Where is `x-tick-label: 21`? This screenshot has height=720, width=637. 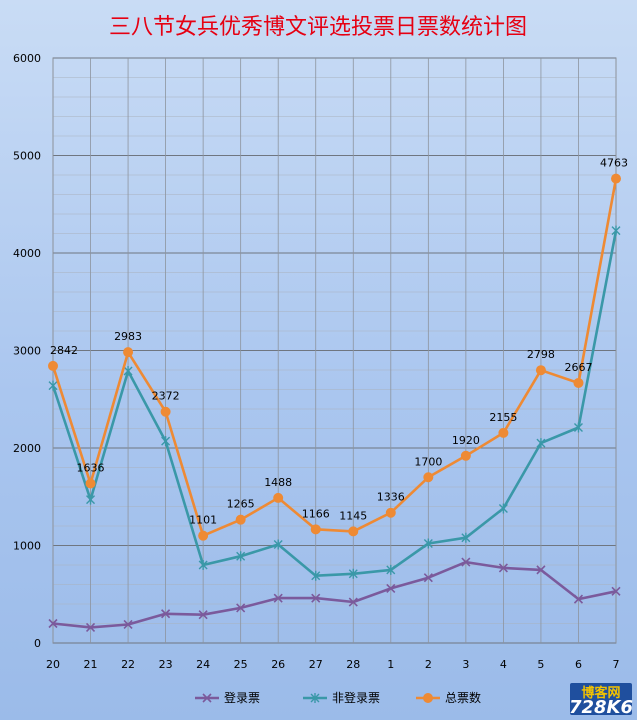 x-tick-label: 21 is located at coordinates (91, 664).